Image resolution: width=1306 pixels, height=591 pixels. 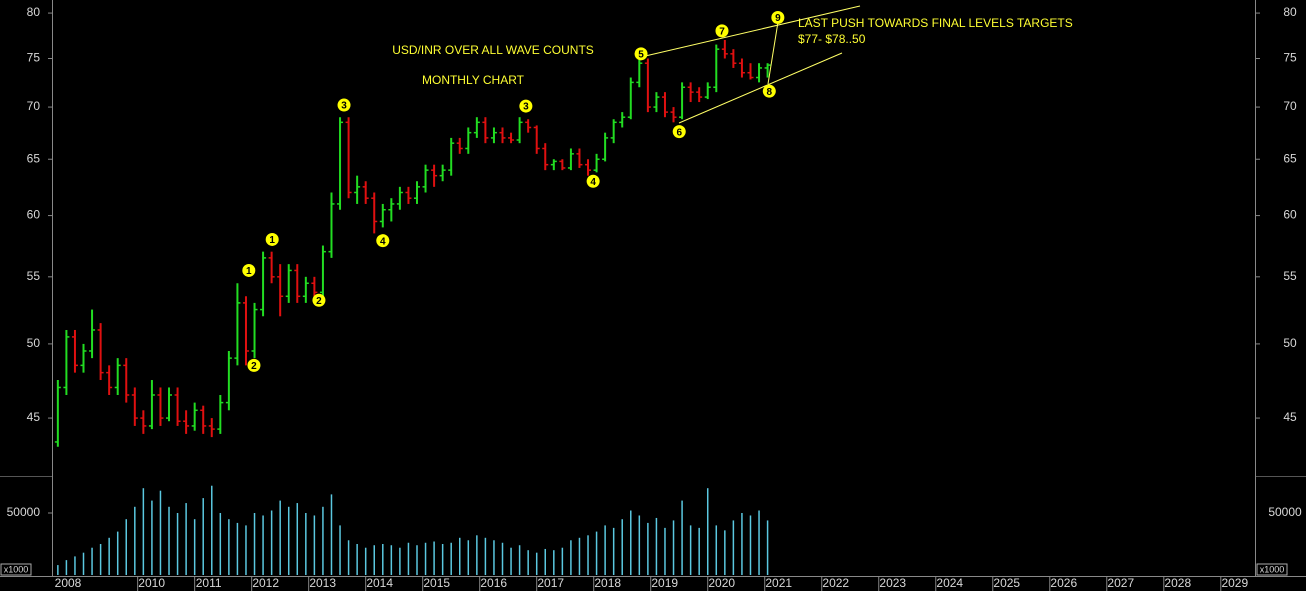 What do you see at coordinates (265, 583) in the screenshot?
I see `x-tick-label: 2012` at bounding box center [265, 583].